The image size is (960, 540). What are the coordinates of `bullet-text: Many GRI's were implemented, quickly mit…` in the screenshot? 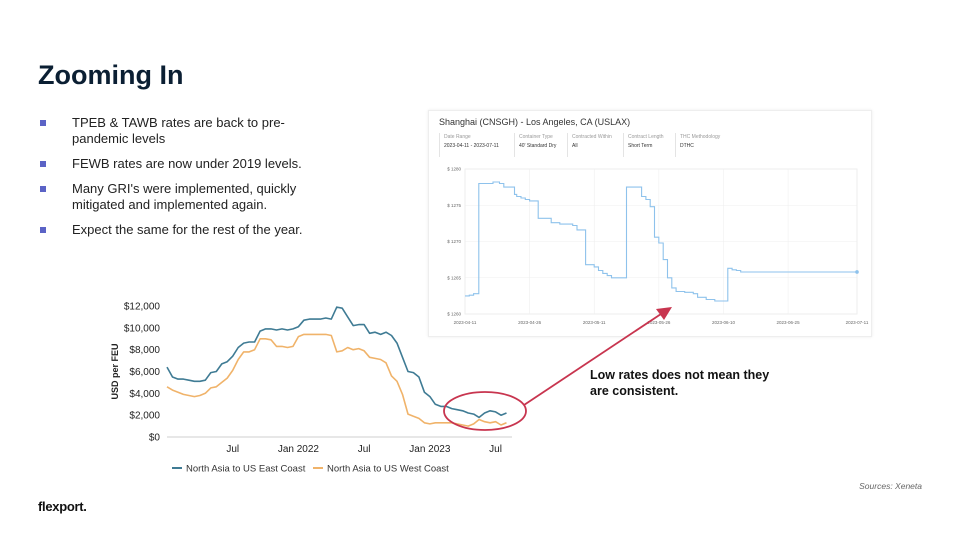 It's located at (184, 196).